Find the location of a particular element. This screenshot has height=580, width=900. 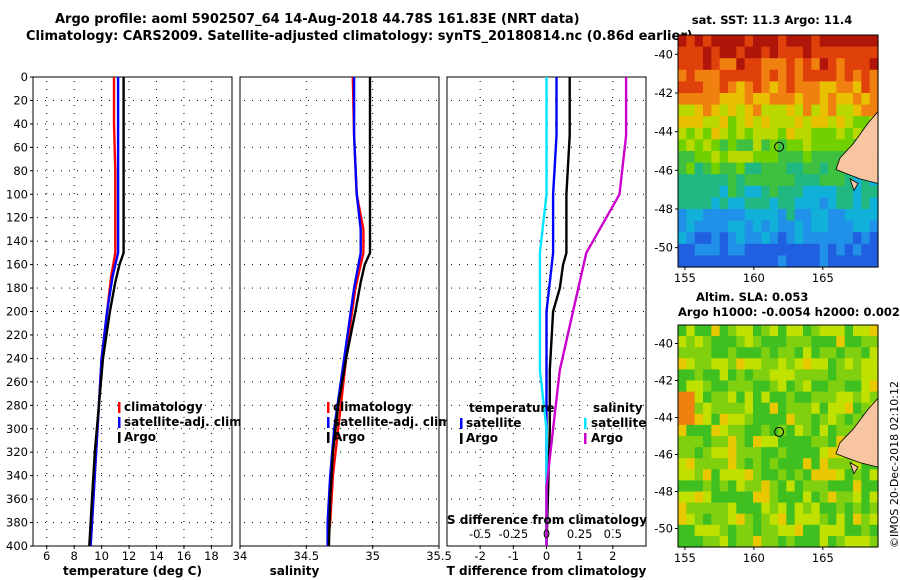

x-axis-label: temperature (deg C) is located at coordinates (132, 571).